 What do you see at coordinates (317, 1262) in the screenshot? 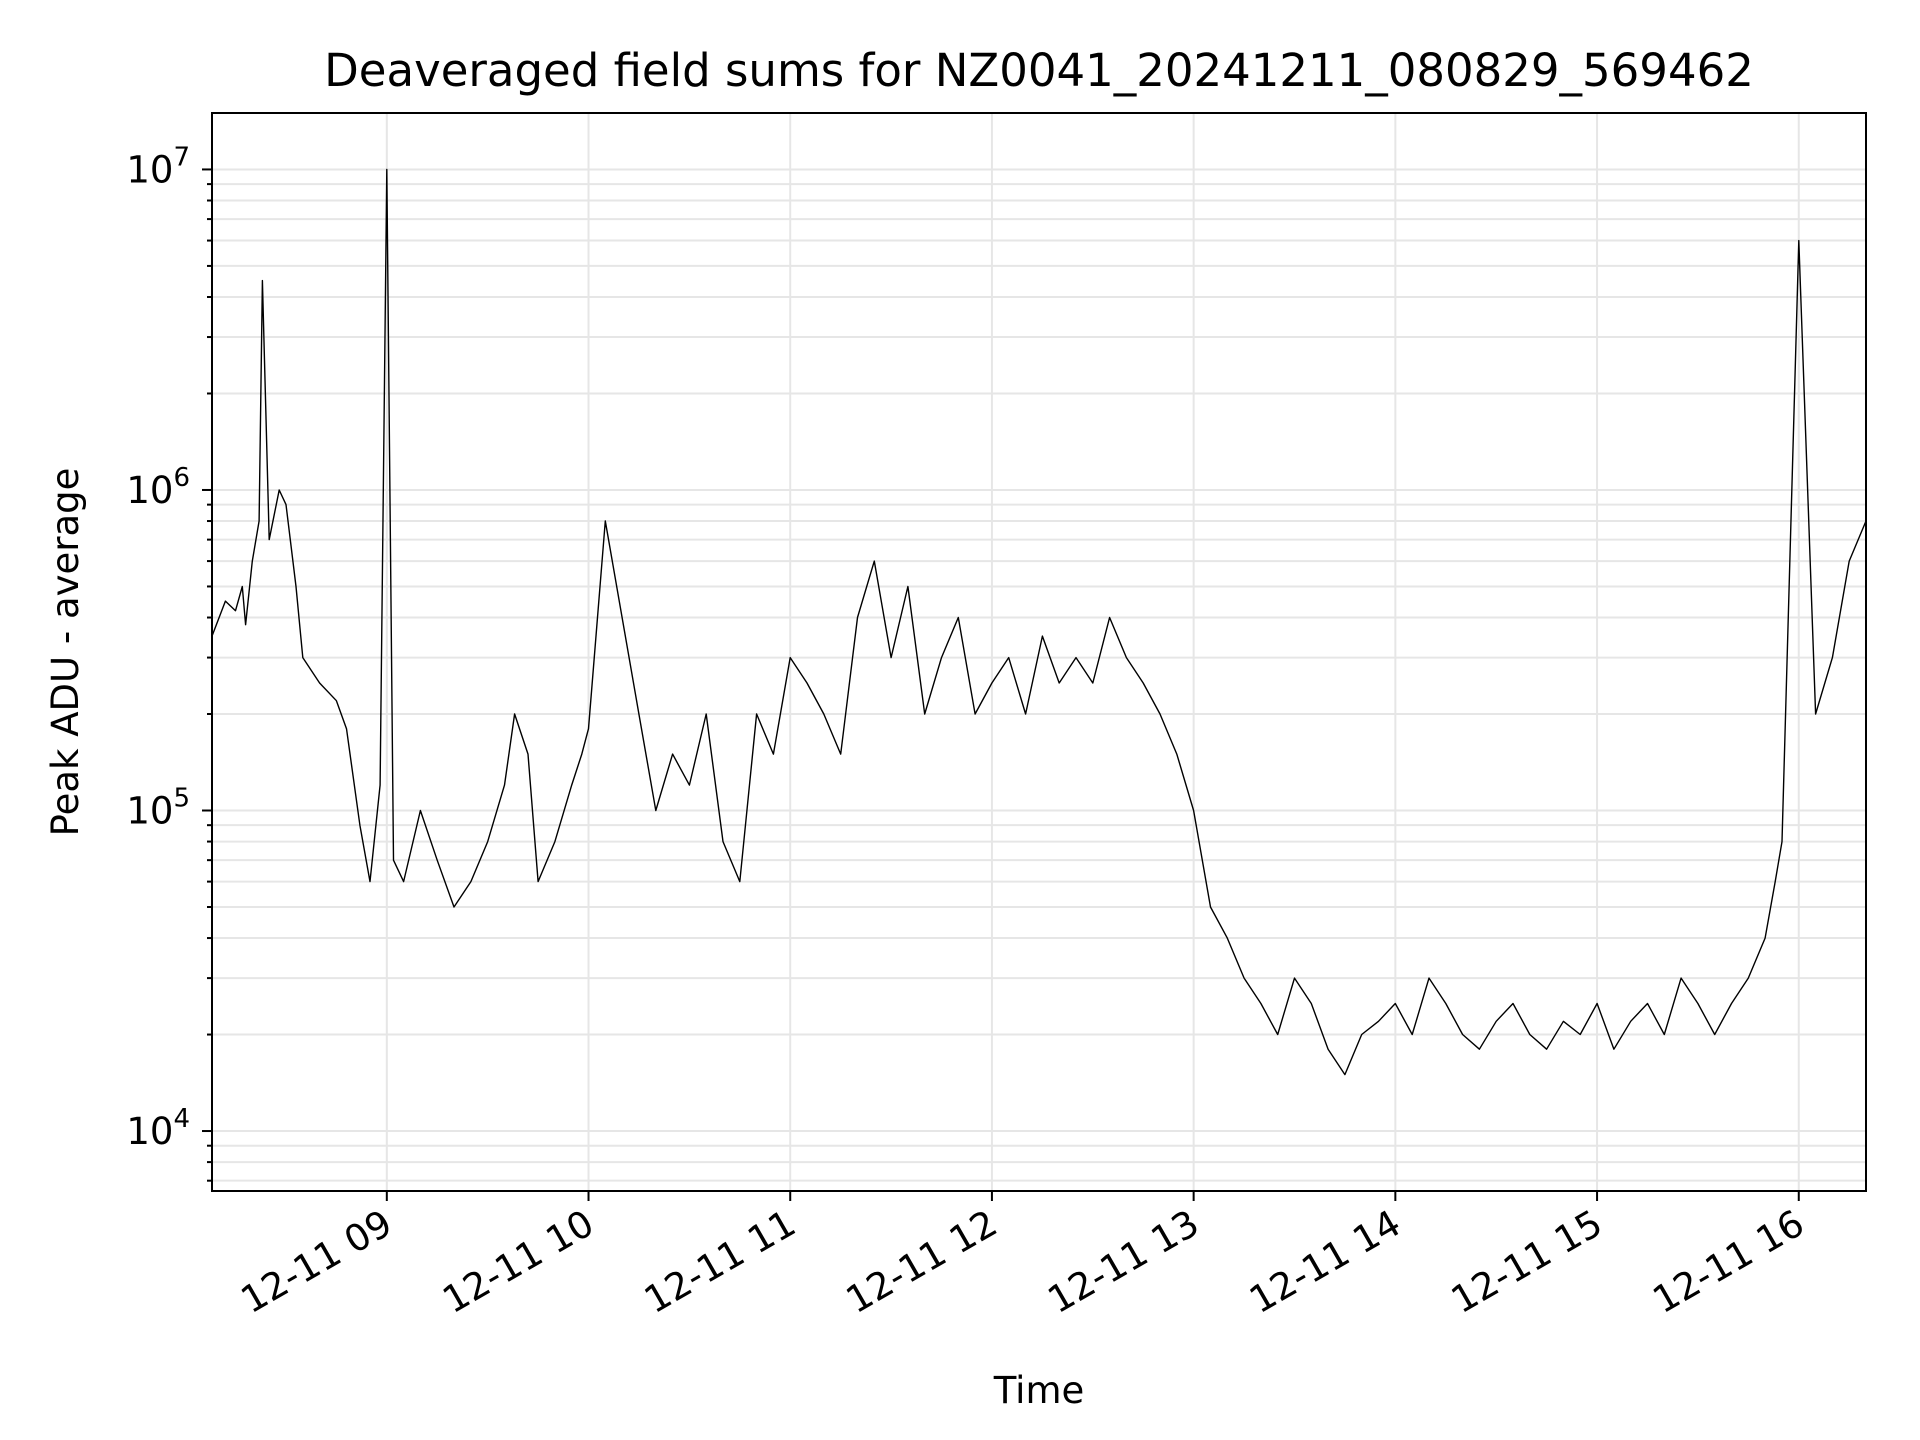
I see `x-tick-label: 12-11 09` at bounding box center [317, 1262].